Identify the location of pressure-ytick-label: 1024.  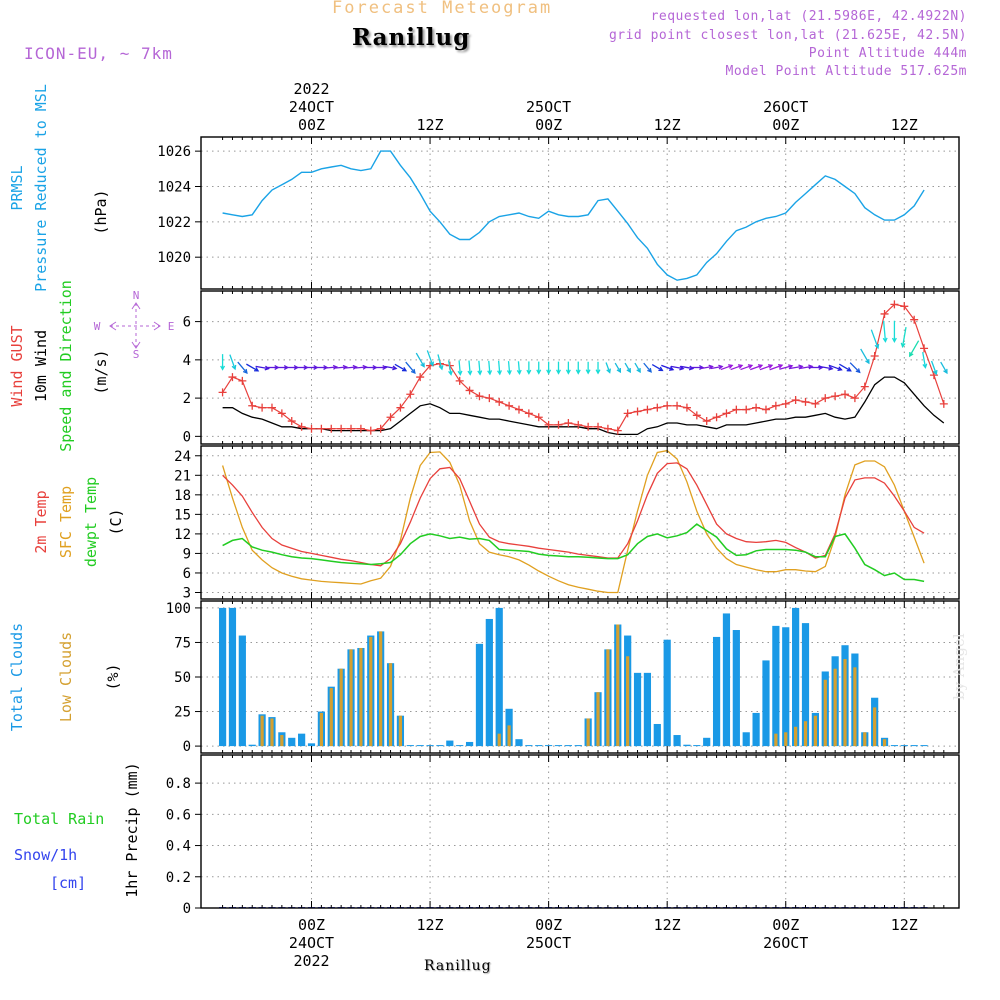
(174, 187).